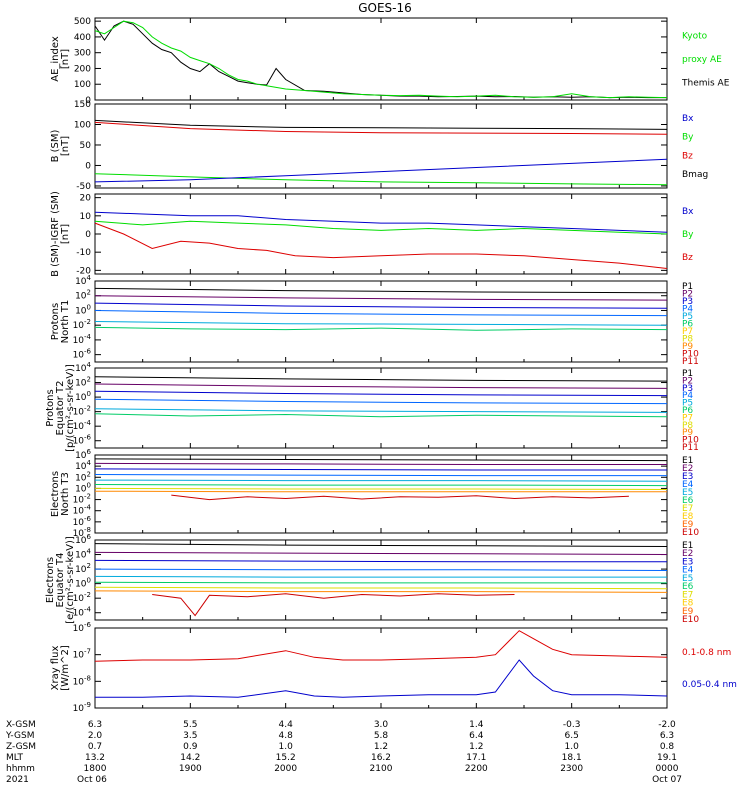  Describe the element at coordinates (82, 22) in the screenshot. I see `y-tick-label: 500` at that location.